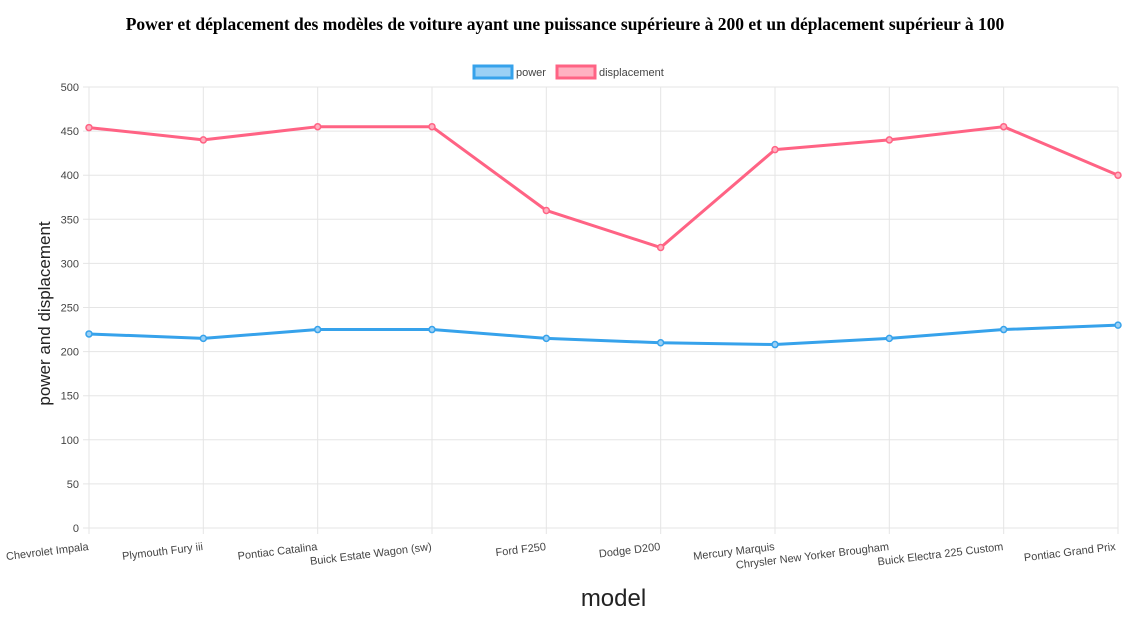 The image size is (1130, 624). What do you see at coordinates (603, 335) in the screenshot?
I see `series-line-power` at bounding box center [603, 335].